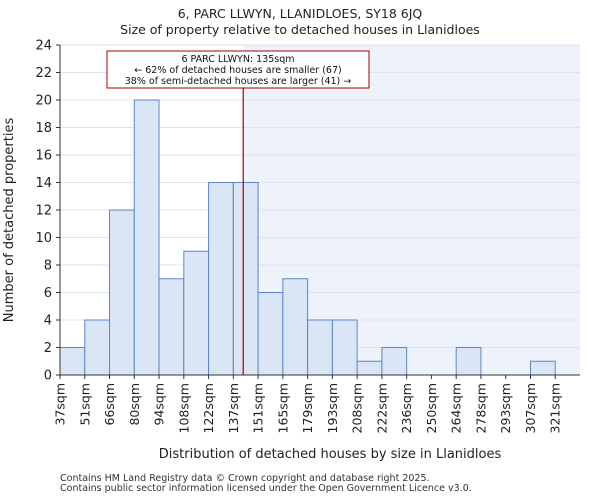 The image size is (600, 500). Describe the element at coordinates (555, 408) in the screenshot. I see `x-tick-label: 321sqm` at that location.